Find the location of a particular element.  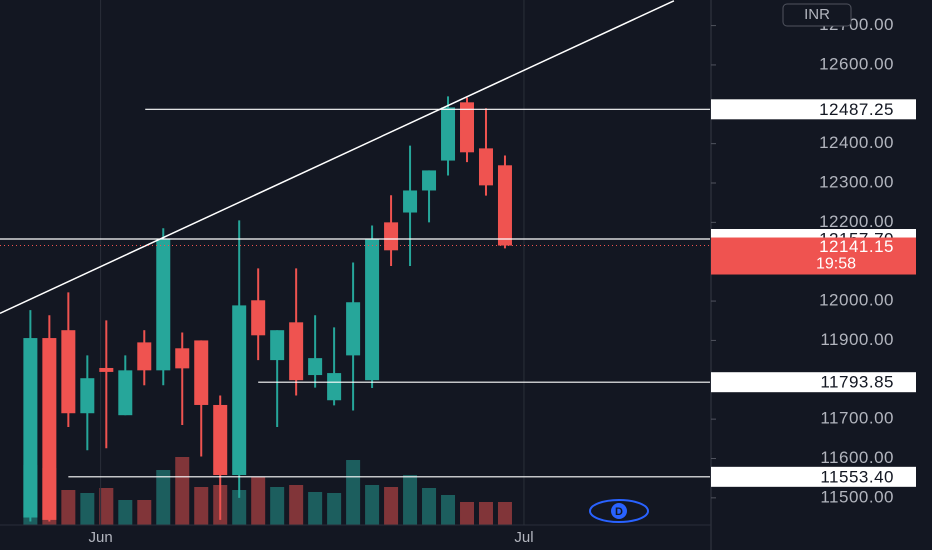

badge-label: D is located at coordinates (619, 512).